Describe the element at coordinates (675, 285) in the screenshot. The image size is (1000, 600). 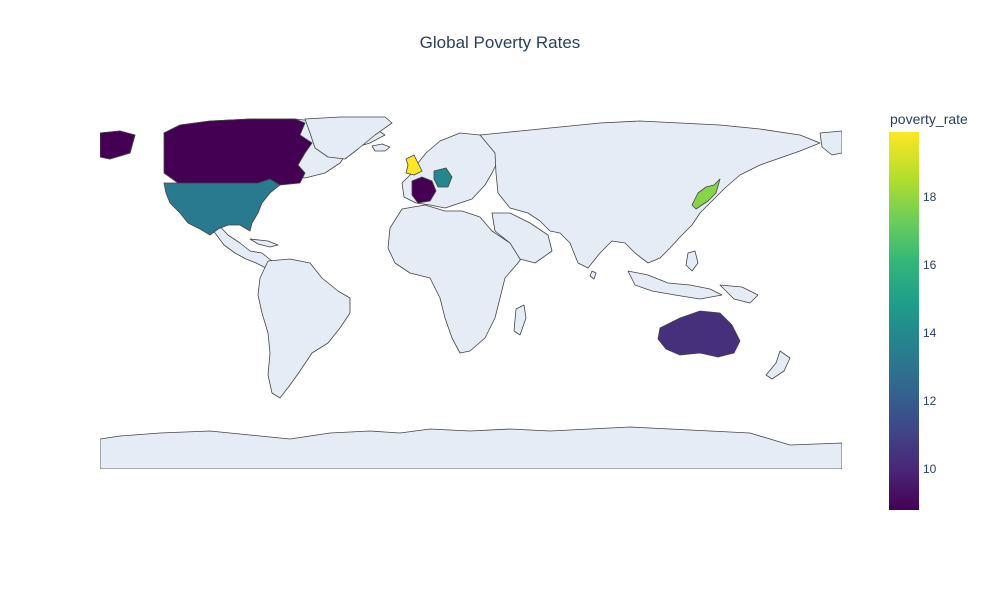
I see `land-indonesia` at that location.